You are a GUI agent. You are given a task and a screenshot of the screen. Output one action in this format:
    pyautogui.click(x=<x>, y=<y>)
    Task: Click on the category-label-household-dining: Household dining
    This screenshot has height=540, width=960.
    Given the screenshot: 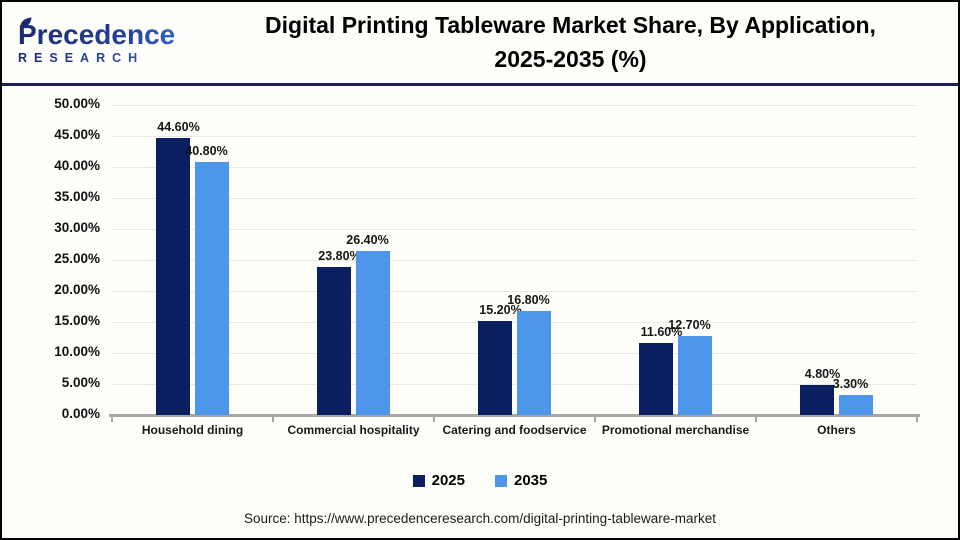 What is the action you would take?
    pyautogui.click(x=192, y=430)
    